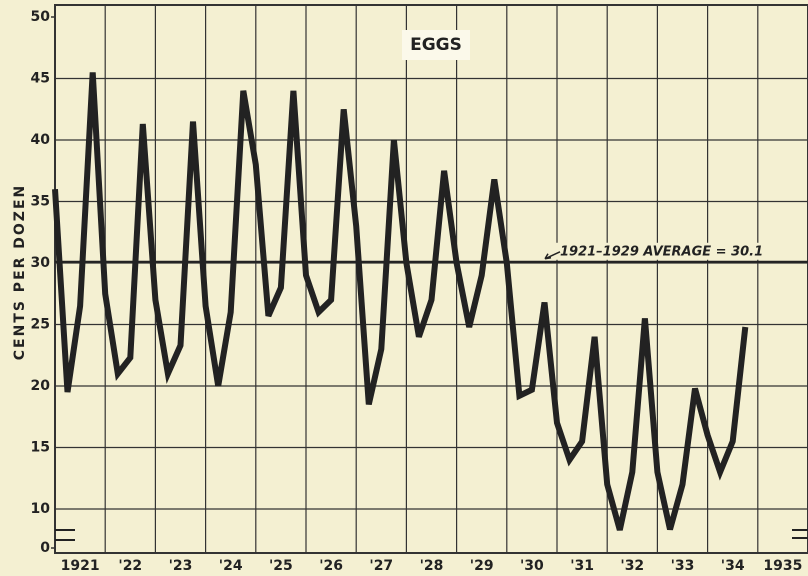 Image resolution: width=808 pixels, height=576 pixels. What do you see at coordinates (20, 272) in the screenshot?
I see `y-axis-label: CENTS PER DOZEN` at bounding box center [20, 272].